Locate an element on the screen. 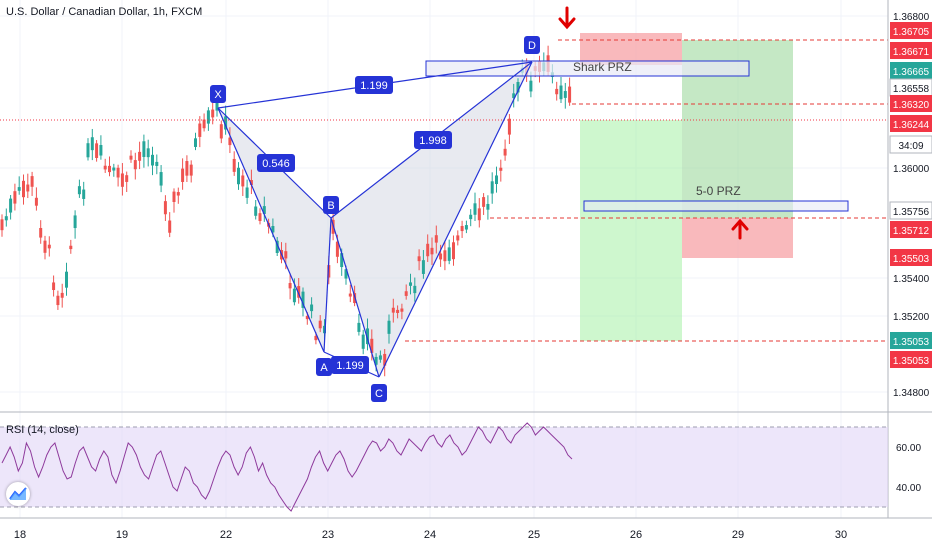 This screenshot has height=550, width=932. time-axis: 18 19 22 23 24 25 26 29 30 is located at coordinates (430, 535).